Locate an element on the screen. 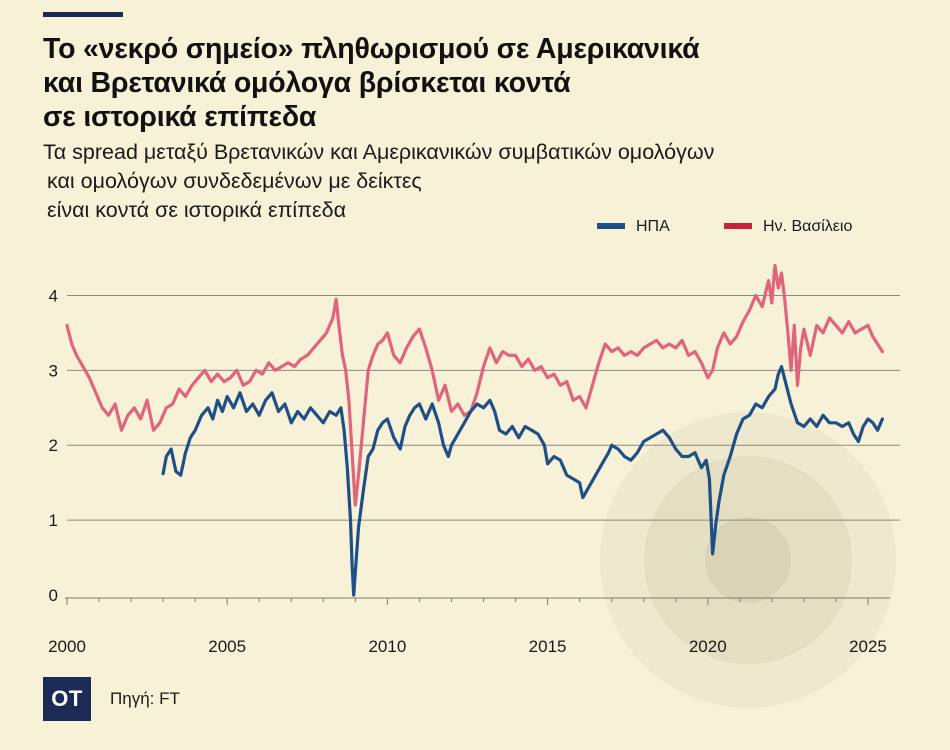  x-tick-label: 2025 is located at coordinates (868, 646).